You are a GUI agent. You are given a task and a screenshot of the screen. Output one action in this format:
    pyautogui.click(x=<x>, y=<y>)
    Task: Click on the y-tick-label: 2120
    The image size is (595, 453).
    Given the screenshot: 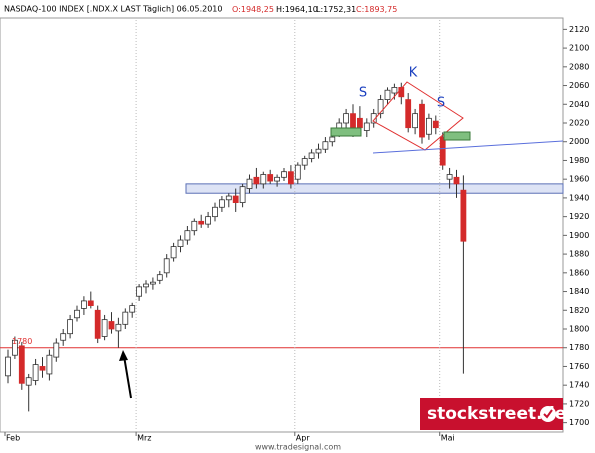 What is the action you would take?
    pyautogui.click(x=579, y=29)
    